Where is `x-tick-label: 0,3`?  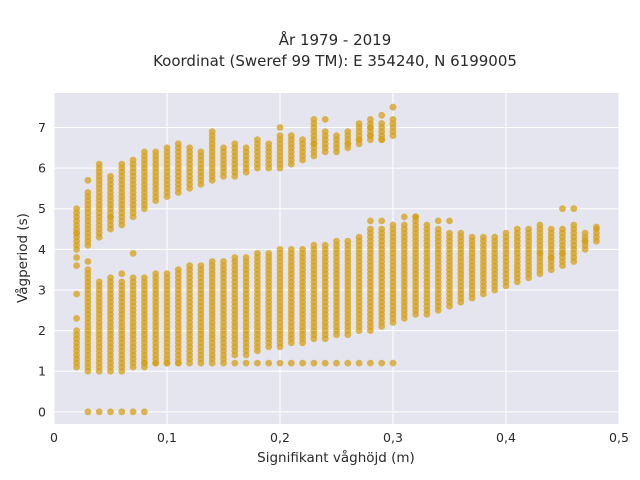
x-tick-label: 0,3 is located at coordinates (393, 437).